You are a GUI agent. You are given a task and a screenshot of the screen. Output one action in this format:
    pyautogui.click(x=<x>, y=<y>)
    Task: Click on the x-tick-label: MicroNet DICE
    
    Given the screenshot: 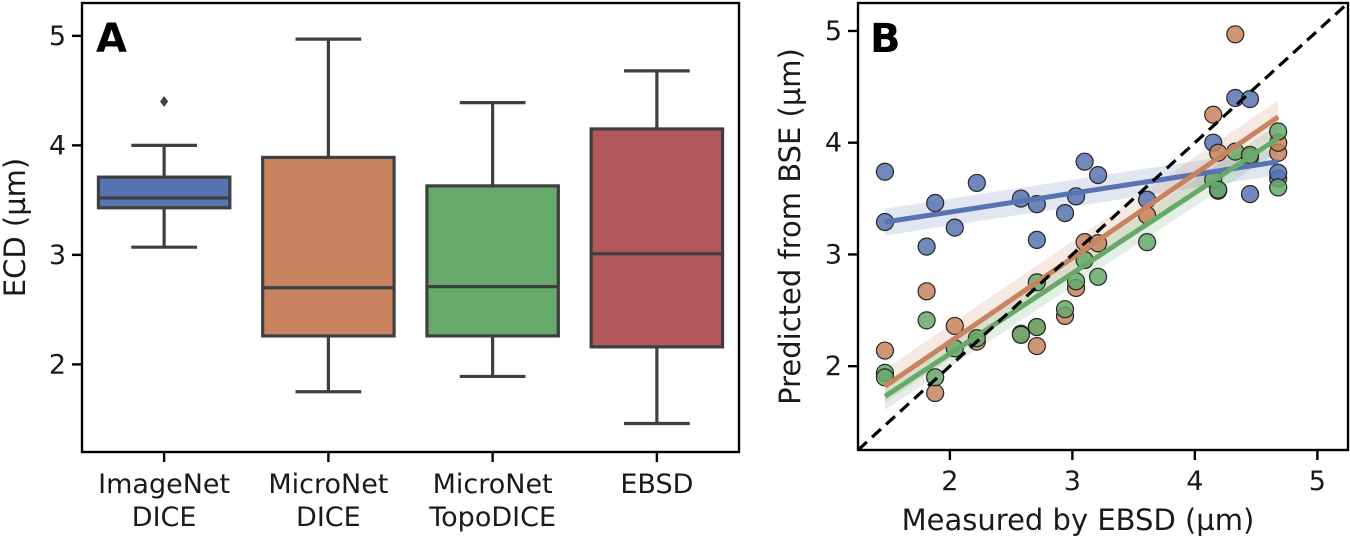 What is the action you would take?
    pyautogui.click(x=328, y=501)
    